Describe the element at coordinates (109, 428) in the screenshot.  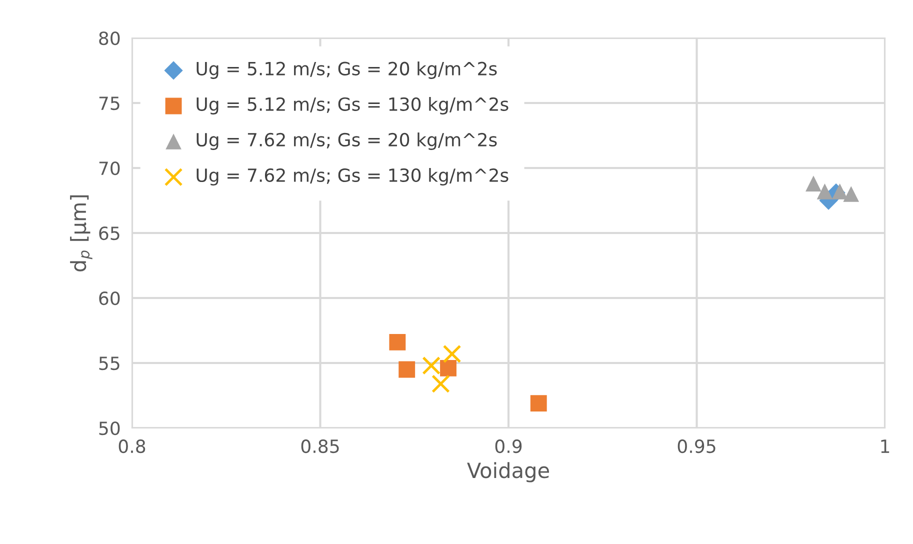
I see `y-tick-label: 50` at that location.